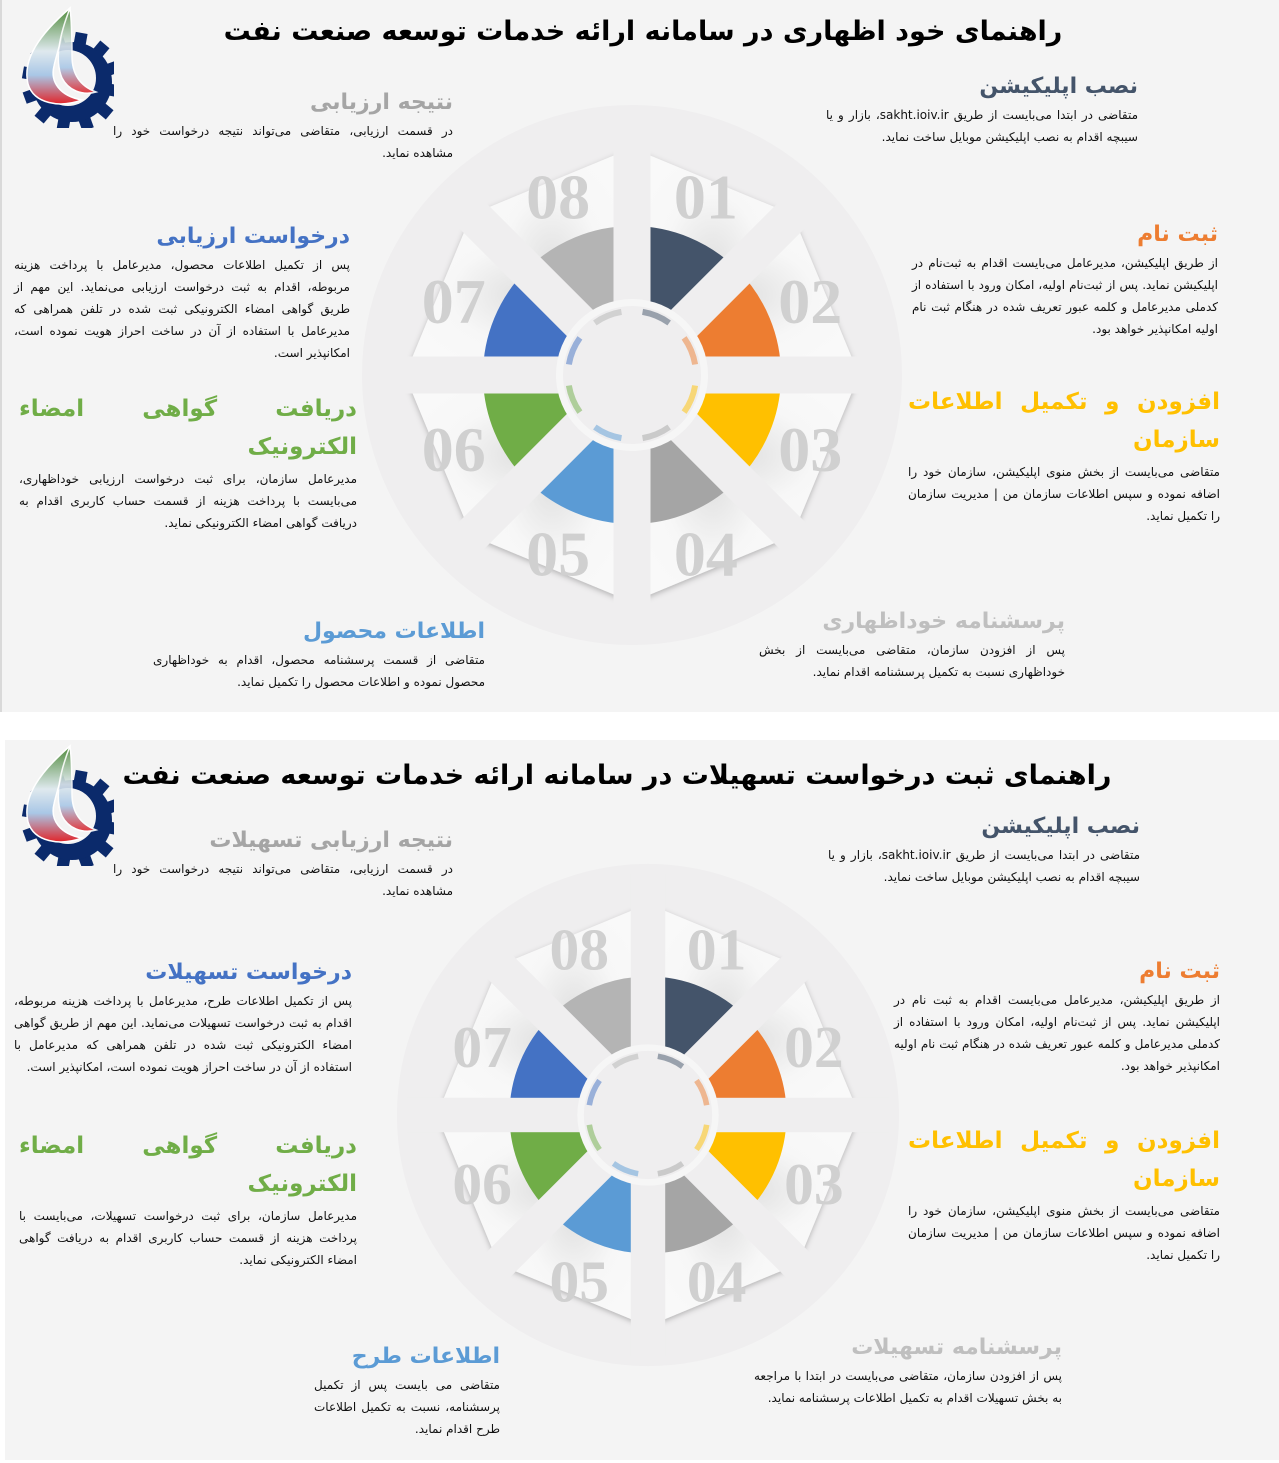  What do you see at coordinates (253, 236) in the screenshot?
I see `step-title: درخواست ارزیابی` at bounding box center [253, 236].